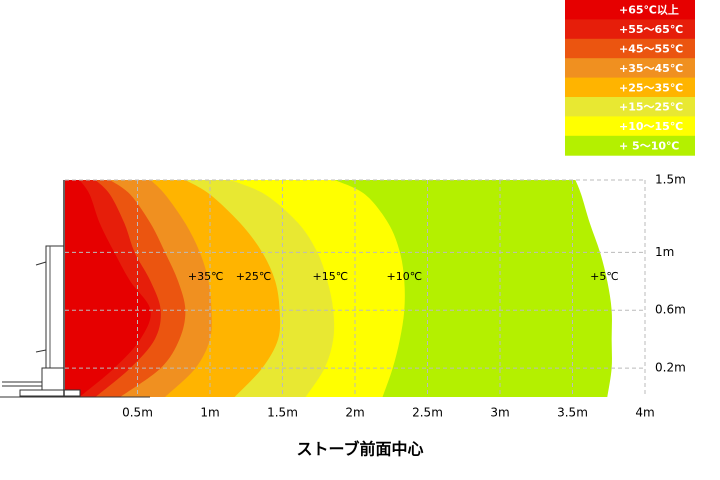 This screenshot has width=720, height=480. Describe the element at coordinates (405, 276) in the screenshot. I see `annotation: +10℃` at that location.